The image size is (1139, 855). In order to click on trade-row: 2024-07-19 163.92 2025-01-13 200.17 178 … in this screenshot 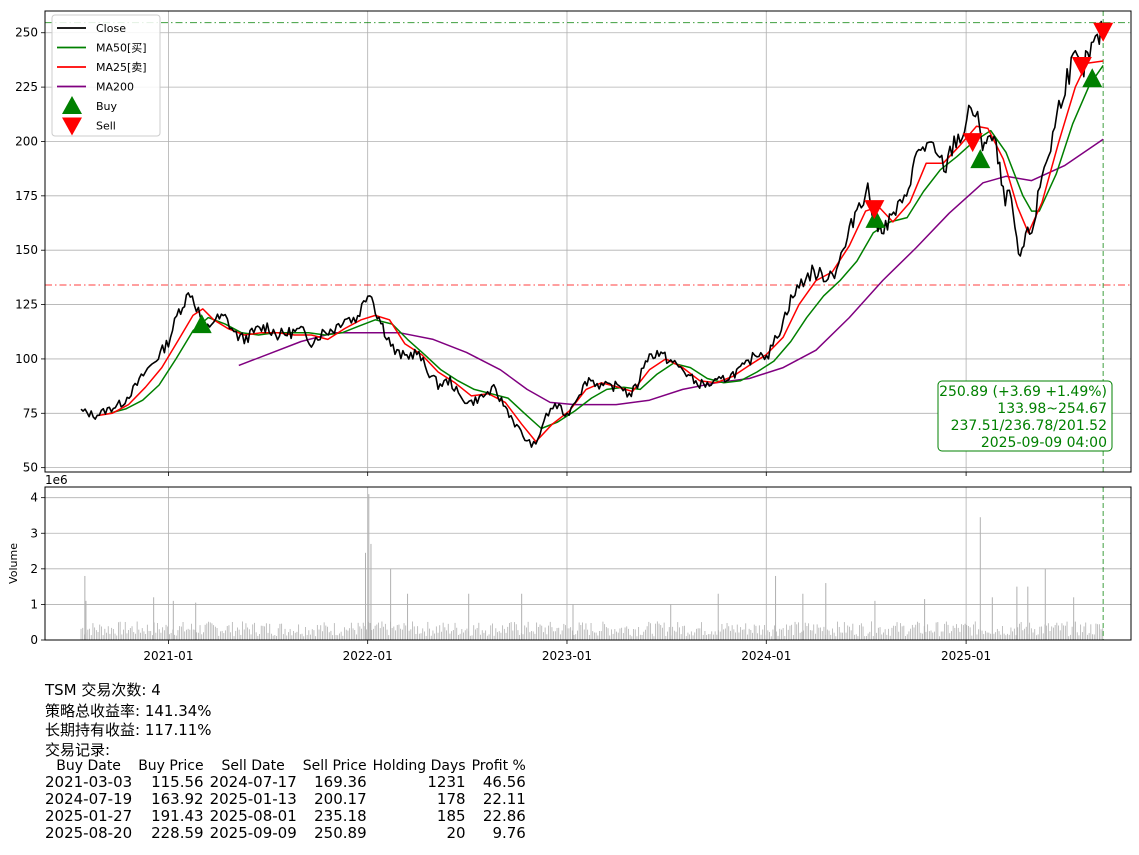, I will do `click(288, 799)`.